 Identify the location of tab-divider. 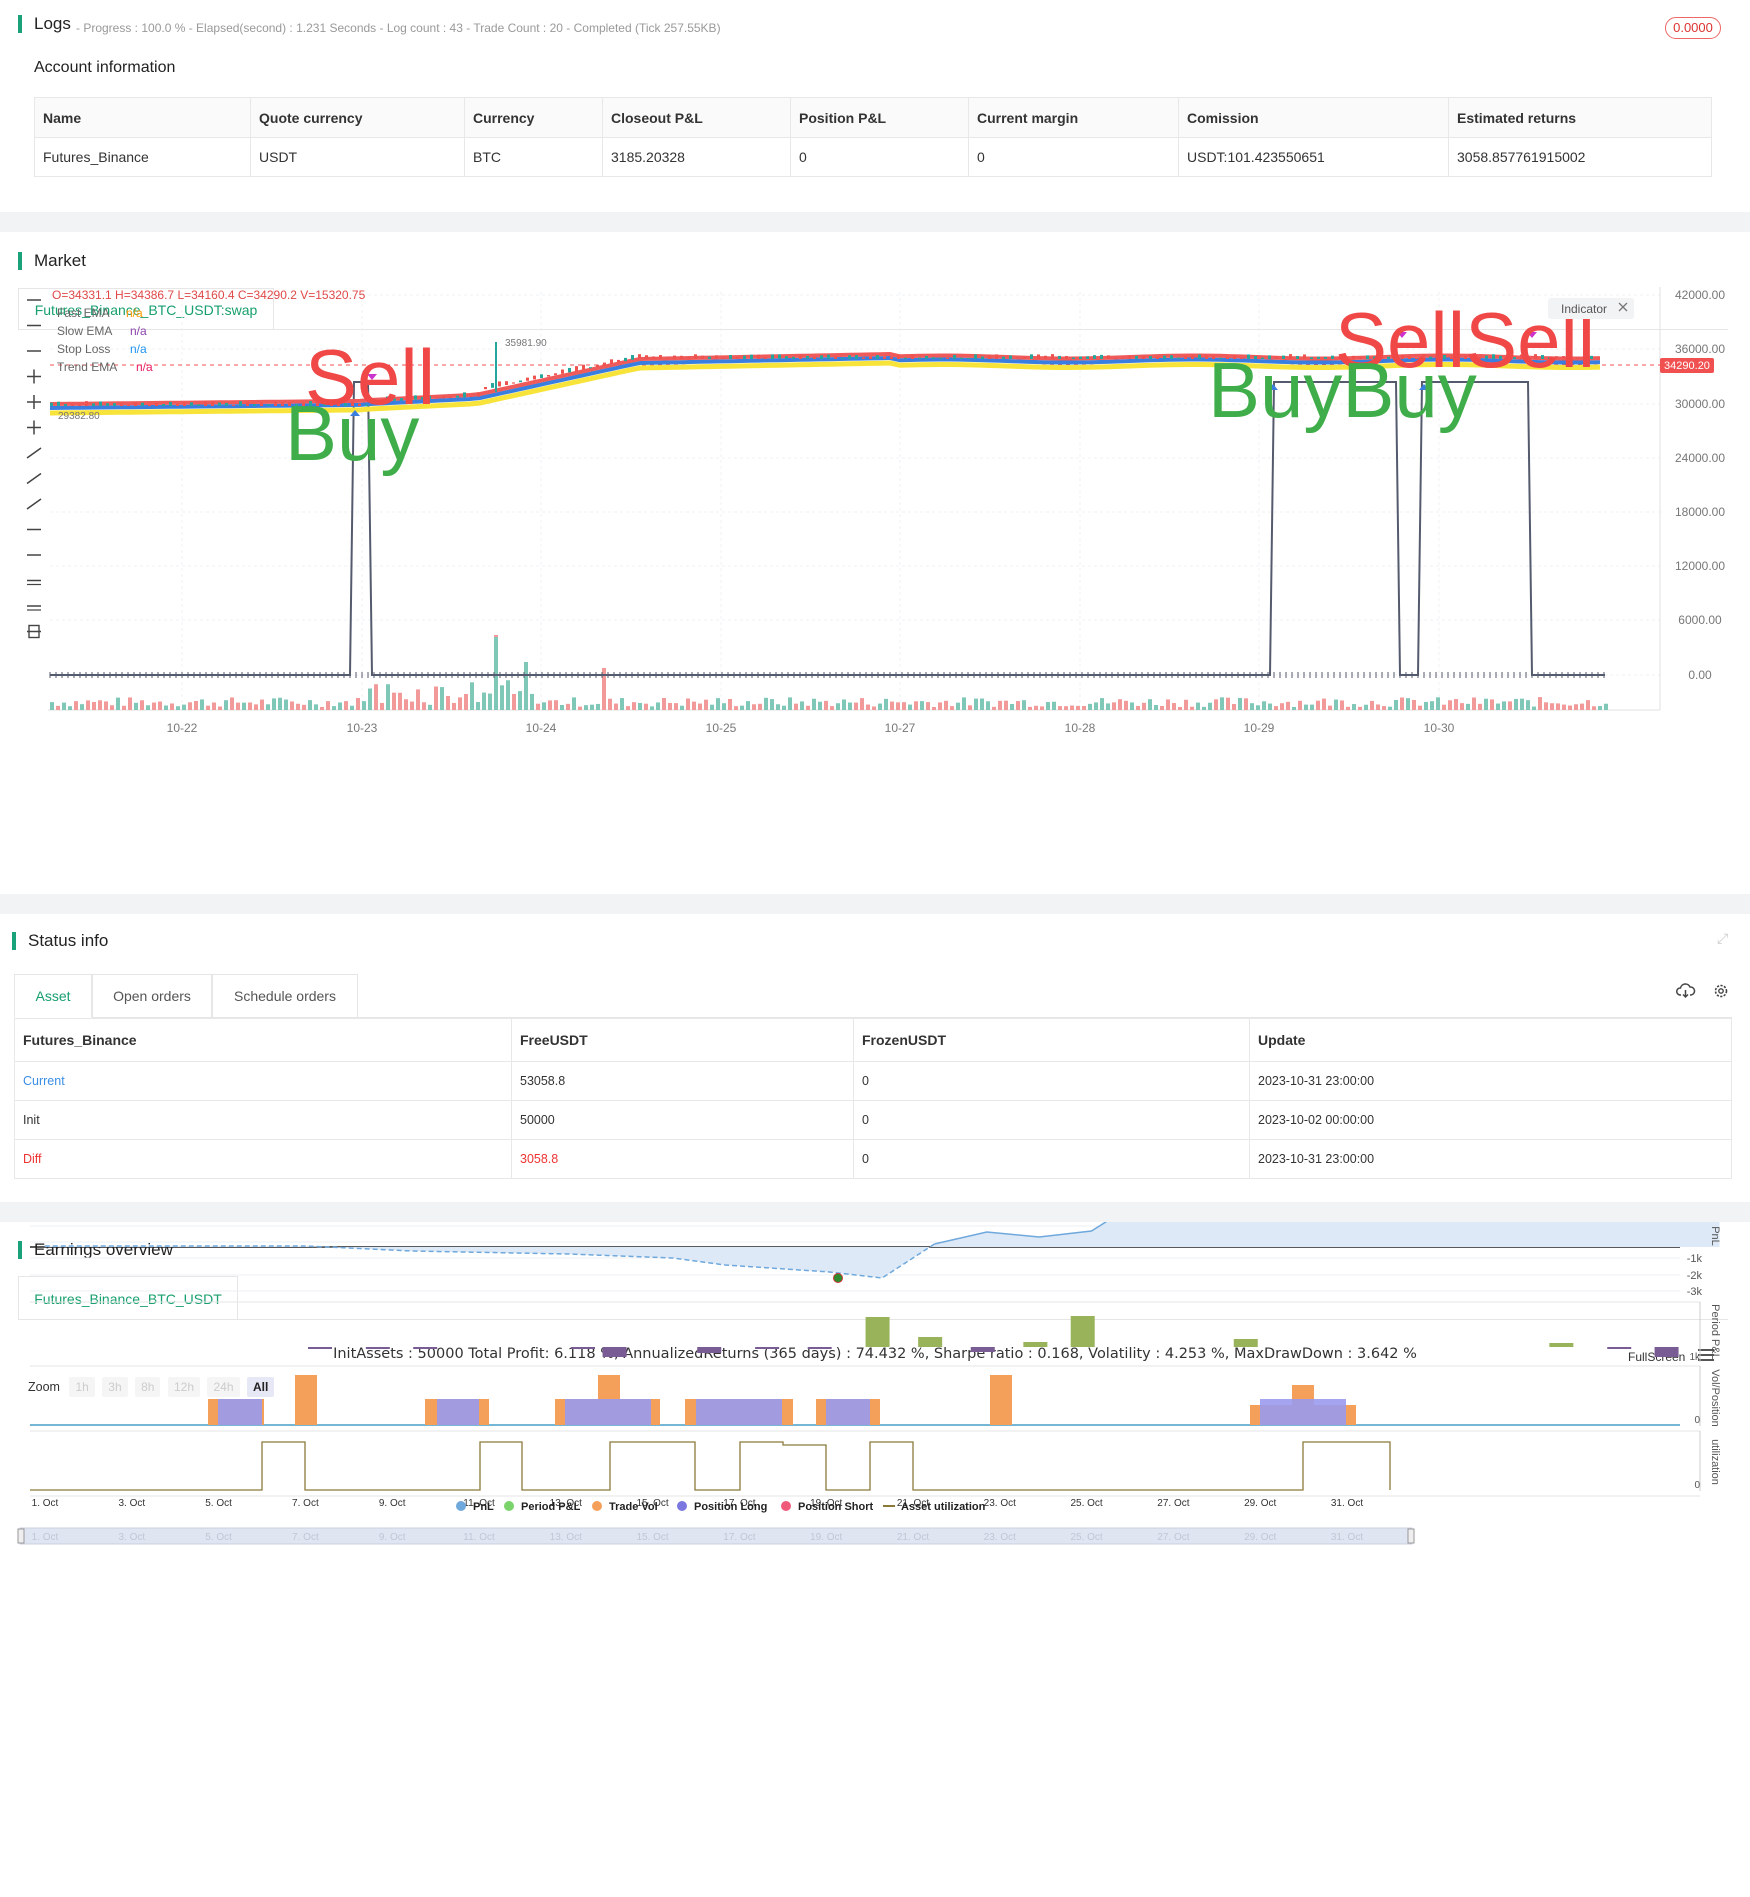
(1045, 1017).